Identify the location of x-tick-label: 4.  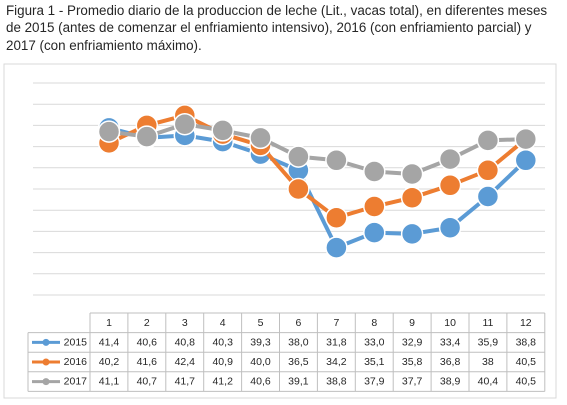
(223, 323).